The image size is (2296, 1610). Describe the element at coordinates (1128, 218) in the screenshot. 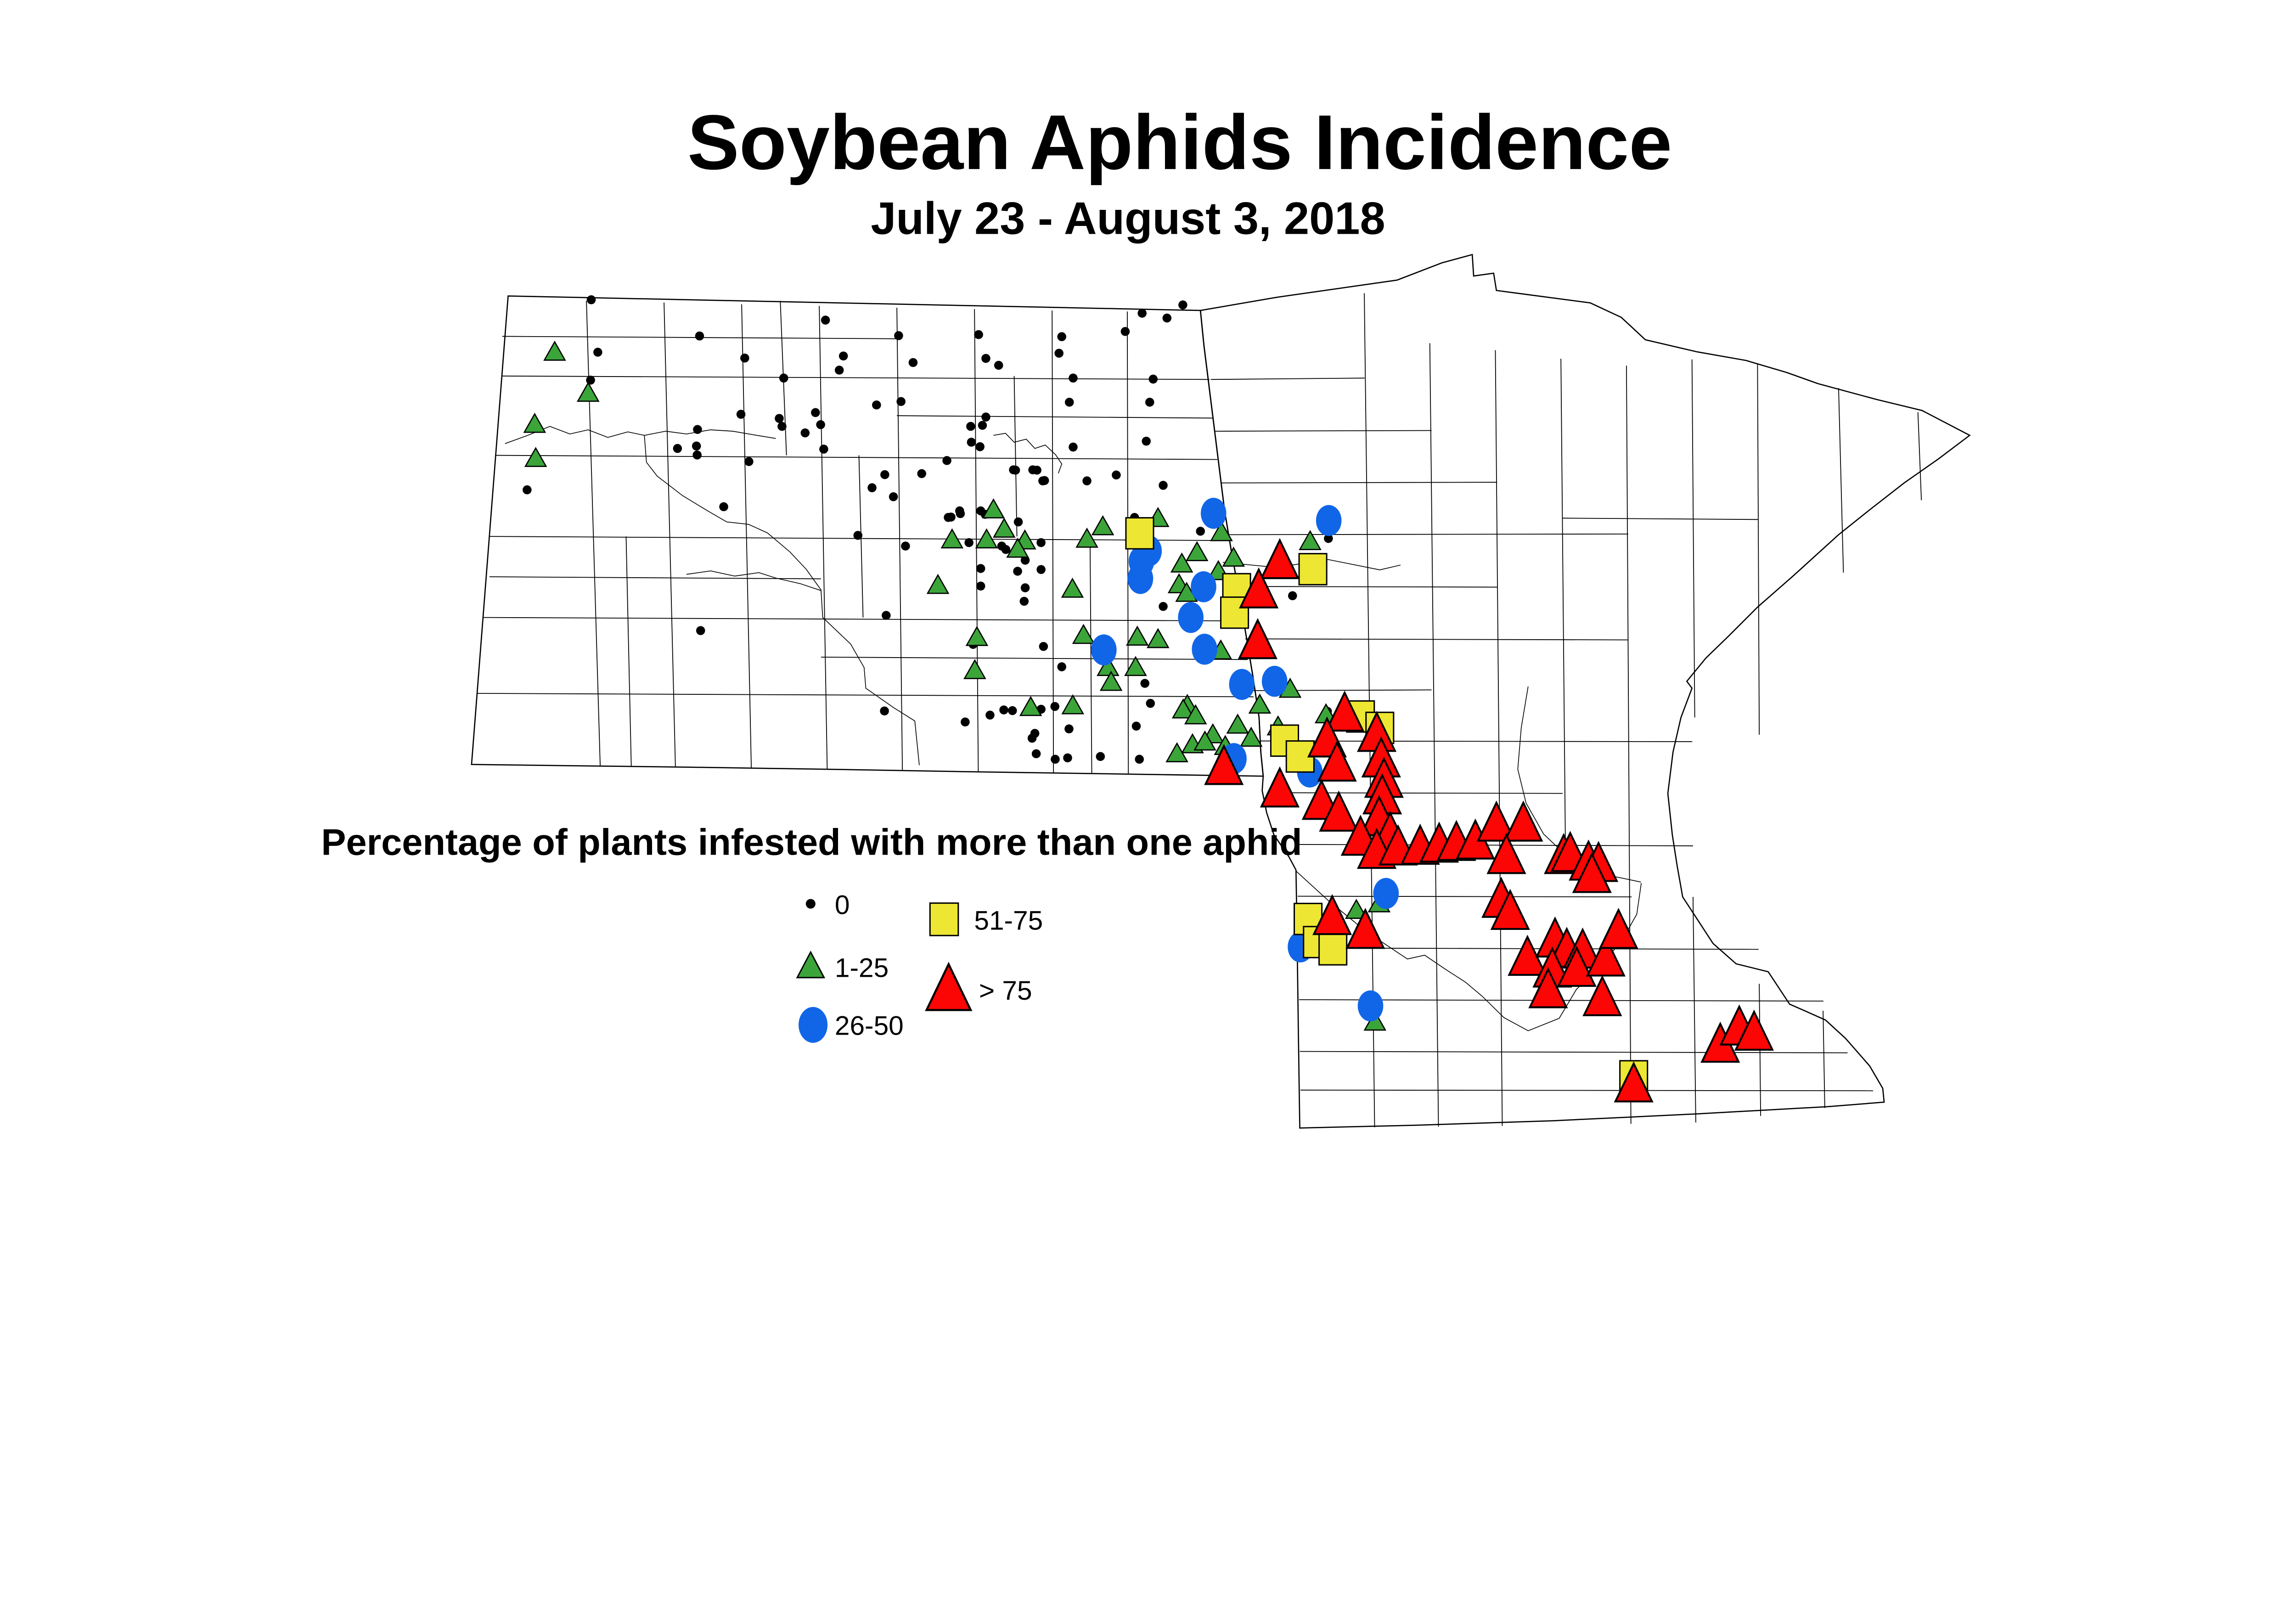

I see `page-subtitle: July 23 - August 3, 2018` at that location.